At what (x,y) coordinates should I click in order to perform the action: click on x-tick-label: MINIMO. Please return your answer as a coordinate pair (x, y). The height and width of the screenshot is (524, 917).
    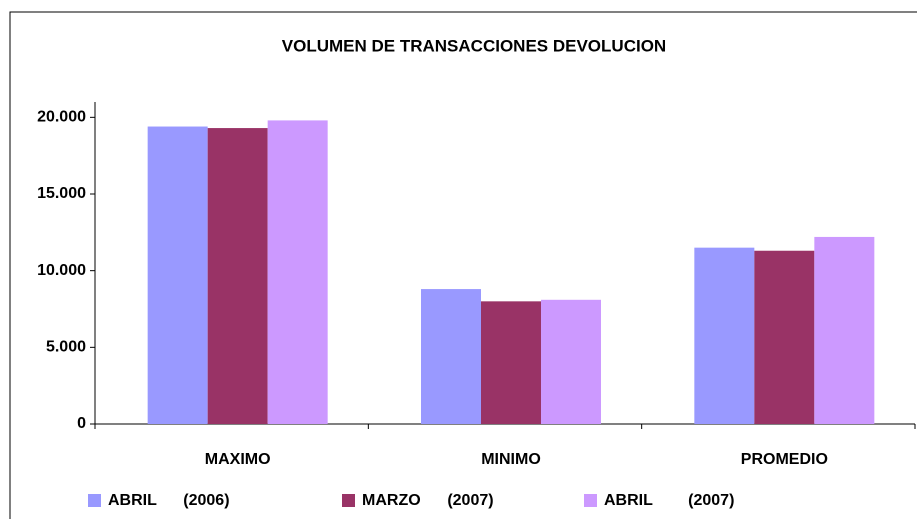
    Looking at the image, I should click on (511, 459).